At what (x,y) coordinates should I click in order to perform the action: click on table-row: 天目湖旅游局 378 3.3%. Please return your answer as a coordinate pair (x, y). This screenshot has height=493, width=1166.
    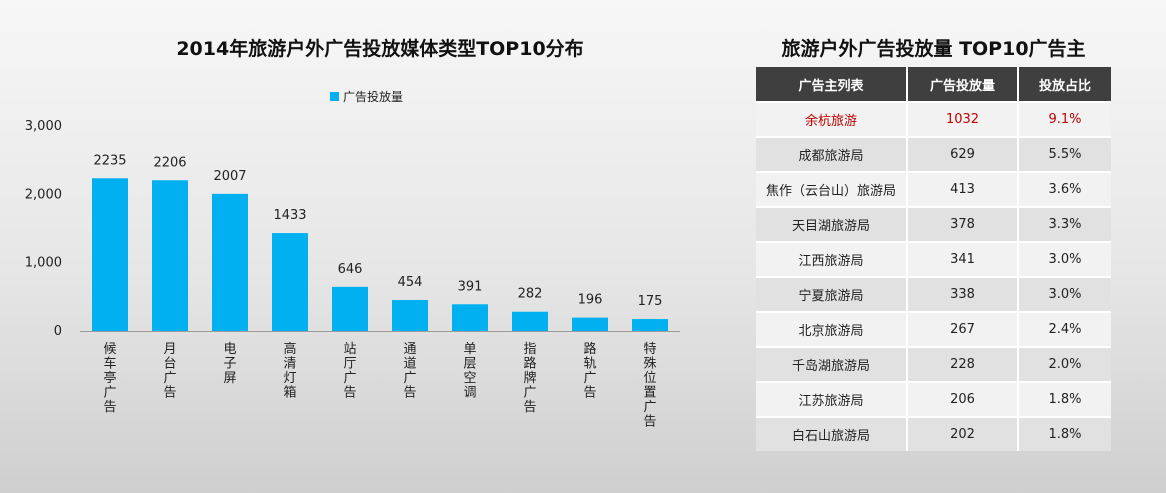
    Looking at the image, I should click on (933, 224).